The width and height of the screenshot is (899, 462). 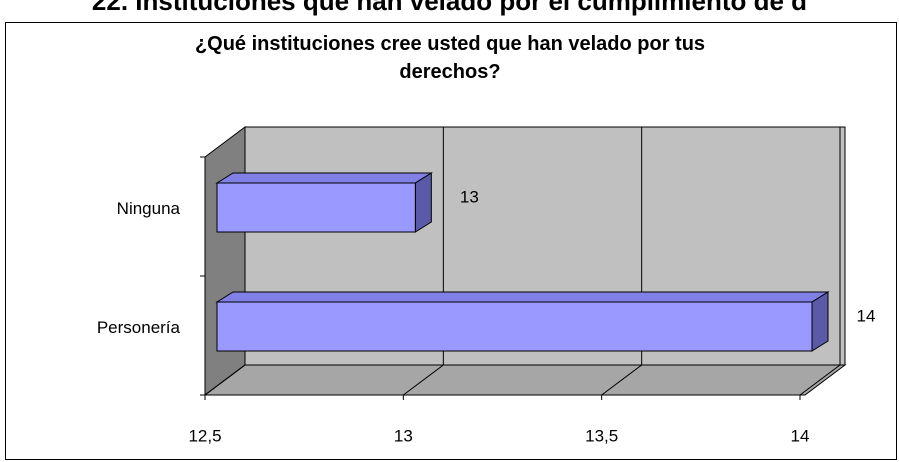 What do you see at coordinates (525, 380) in the screenshot?
I see `floor` at bounding box center [525, 380].